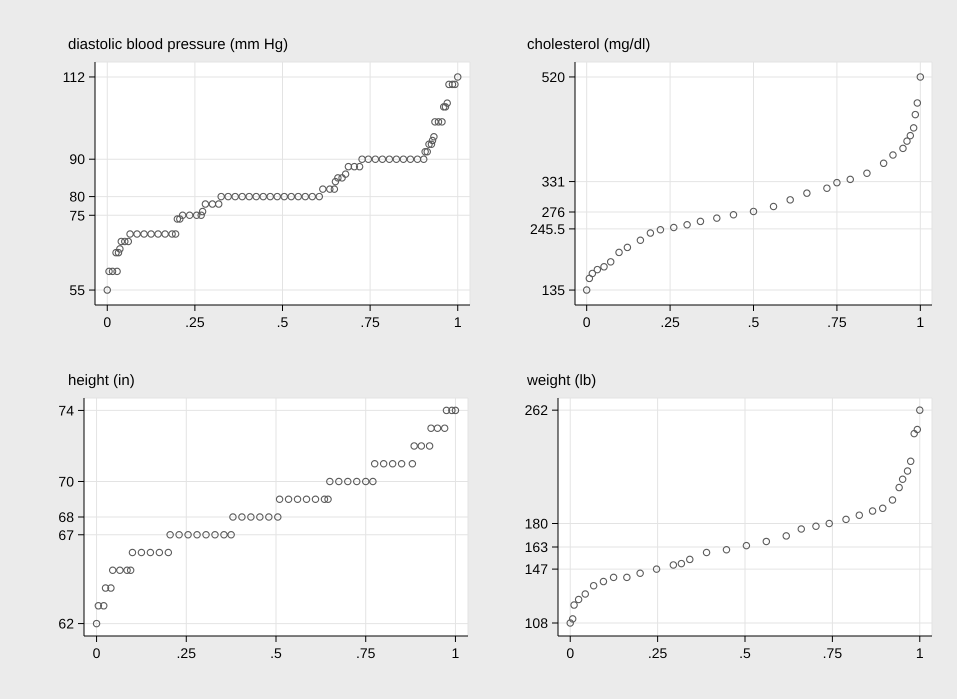  I want to click on y-tick-label: 70, so click(66, 481).